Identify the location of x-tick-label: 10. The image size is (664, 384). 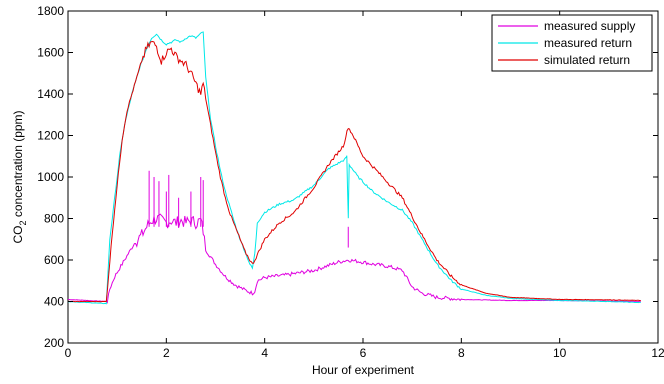
(560, 353).